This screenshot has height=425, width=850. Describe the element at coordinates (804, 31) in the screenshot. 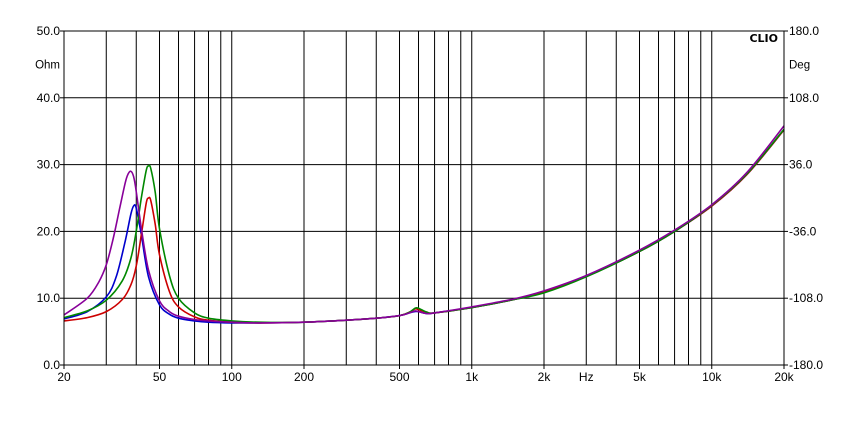

I see `y-right-tick-label: 180.0` at that location.